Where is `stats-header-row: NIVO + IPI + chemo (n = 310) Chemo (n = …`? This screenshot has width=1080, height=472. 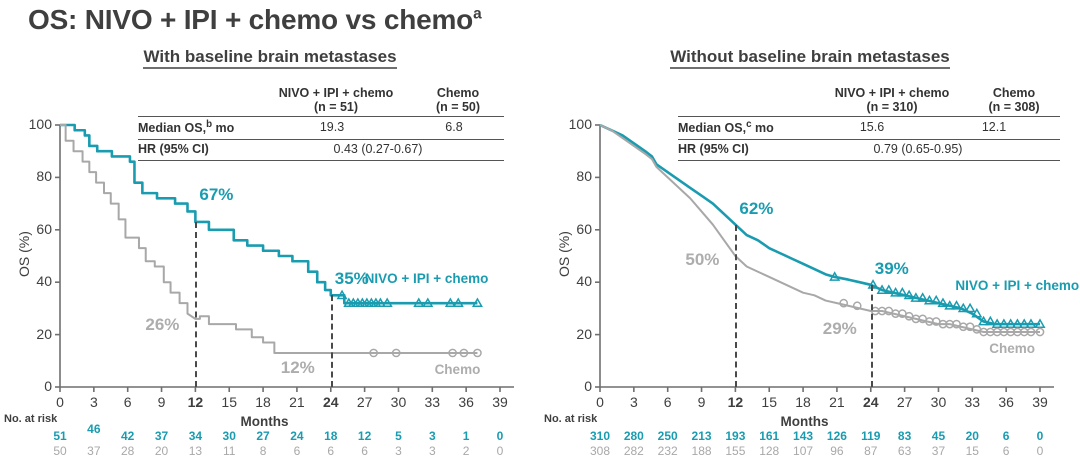
stats-header-row: NIVO + IPI + chemo (n = 310) Chemo (n = … is located at coordinates (869, 100).